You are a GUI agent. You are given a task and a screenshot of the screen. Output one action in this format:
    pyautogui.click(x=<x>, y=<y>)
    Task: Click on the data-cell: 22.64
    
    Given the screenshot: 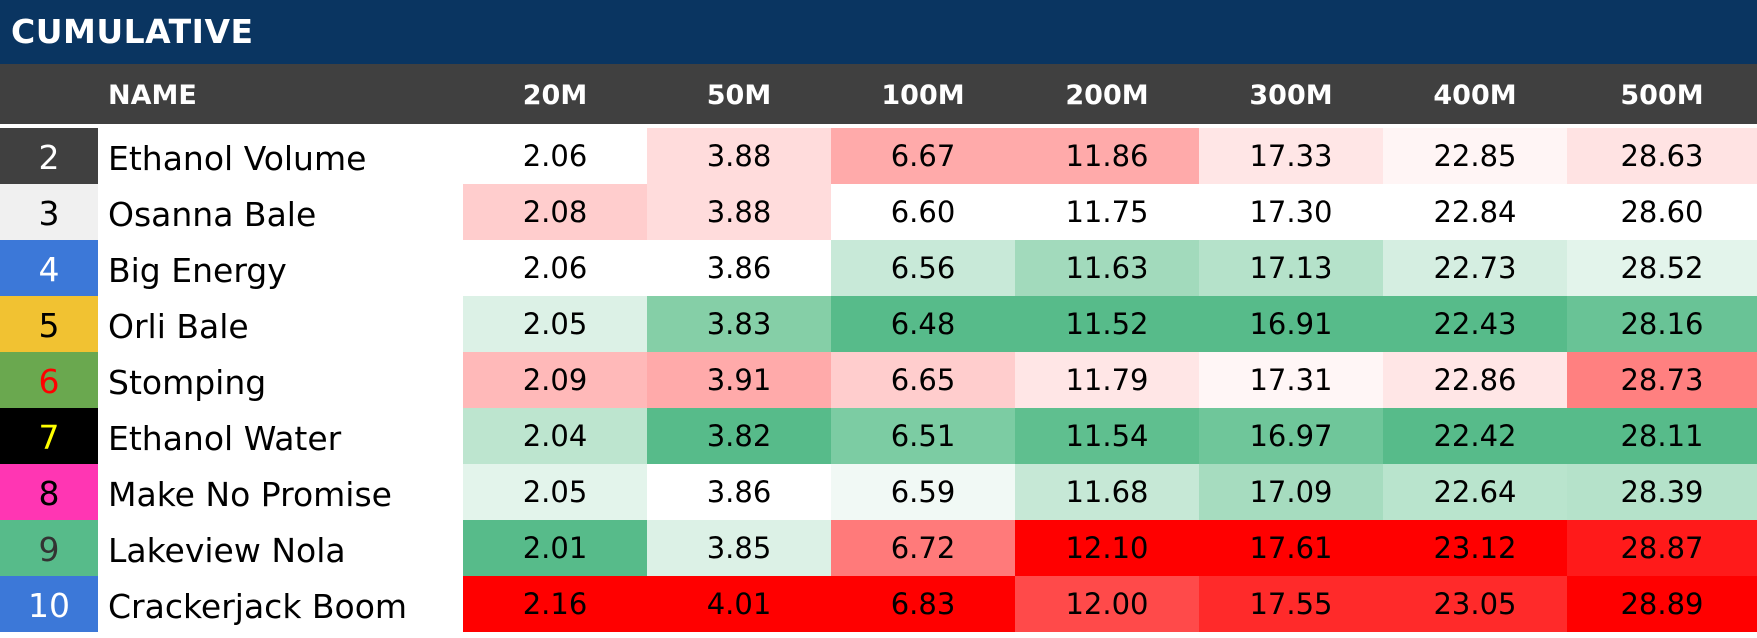 What is the action you would take?
    pyautogui.click(x=1475, y=492)
    